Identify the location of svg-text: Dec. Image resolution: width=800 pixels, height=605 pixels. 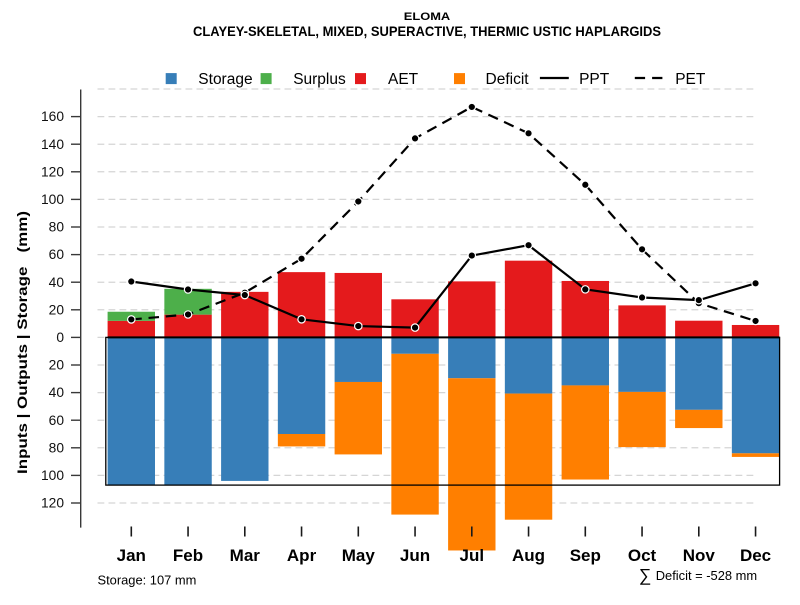
(755, 555).